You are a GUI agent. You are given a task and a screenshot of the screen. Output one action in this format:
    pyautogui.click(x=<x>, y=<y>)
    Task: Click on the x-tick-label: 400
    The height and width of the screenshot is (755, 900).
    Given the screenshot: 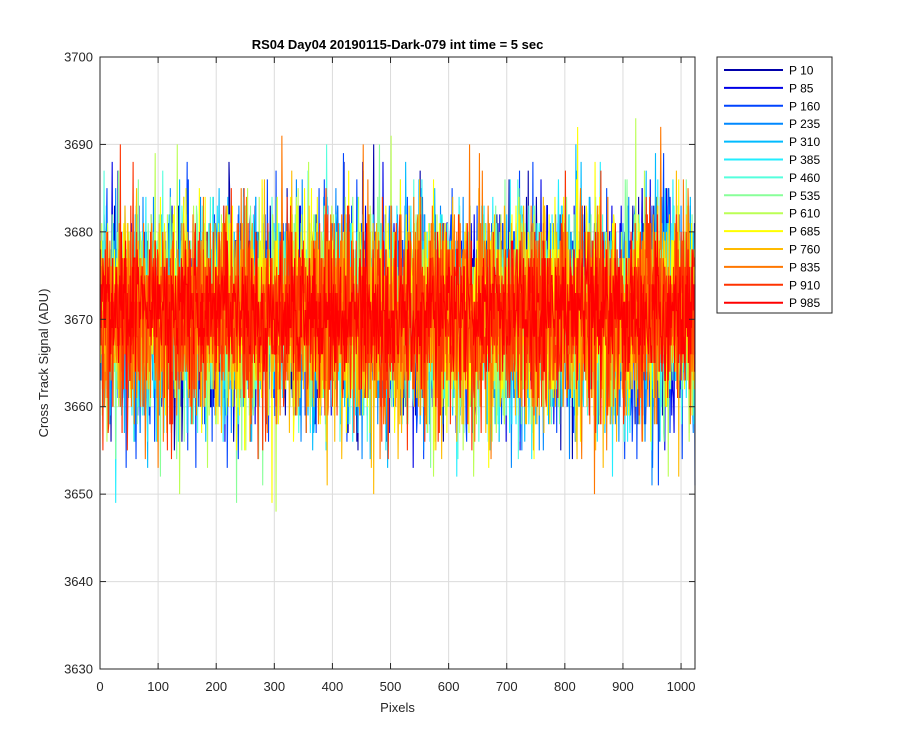 What is the action you would take?
    pyautogui.click(x=333, y=686)
    